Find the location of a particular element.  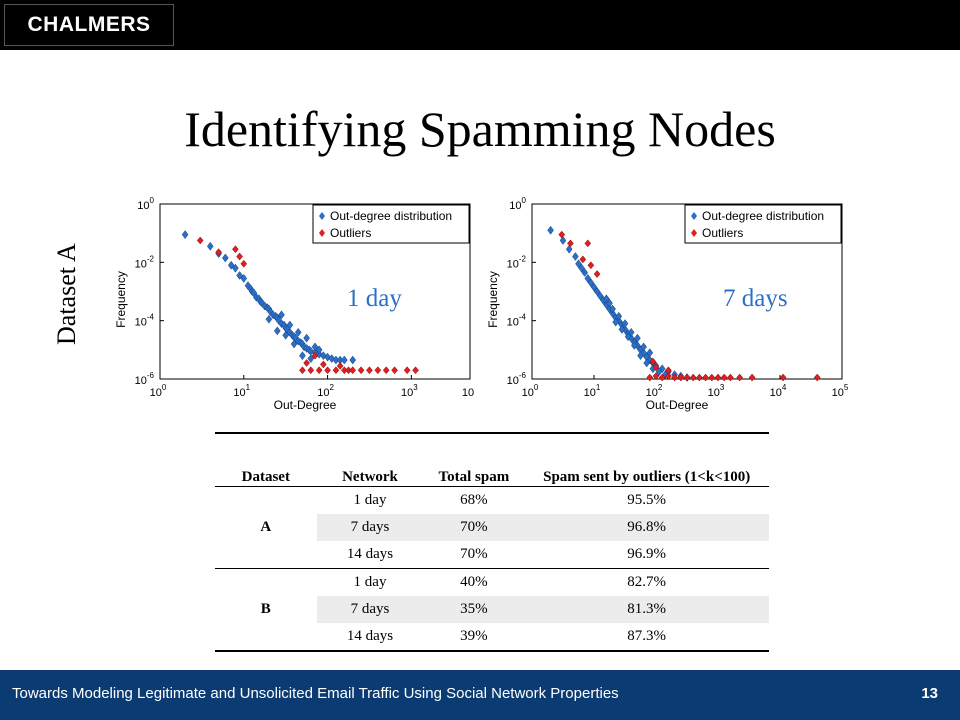

total-cell: 70% is located at coordinates (474, 527).